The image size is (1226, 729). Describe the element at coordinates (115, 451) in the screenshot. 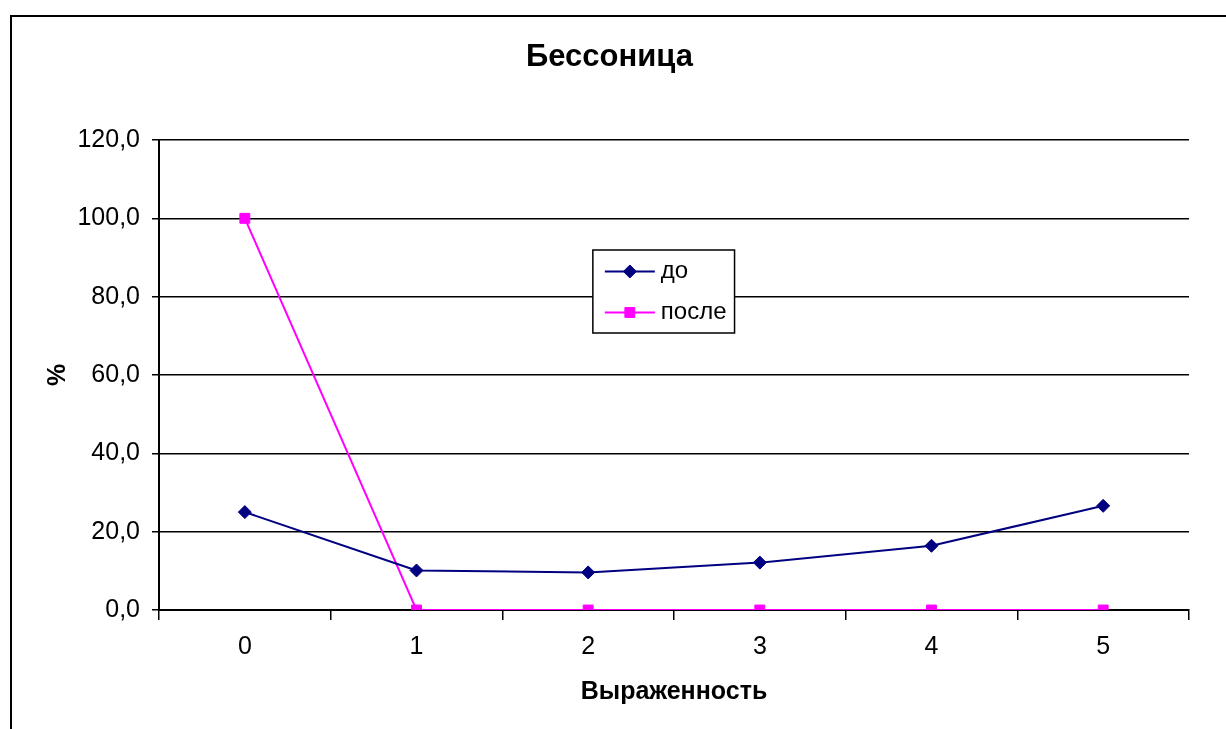

I see `y-tick-label: 40,0` at that location.